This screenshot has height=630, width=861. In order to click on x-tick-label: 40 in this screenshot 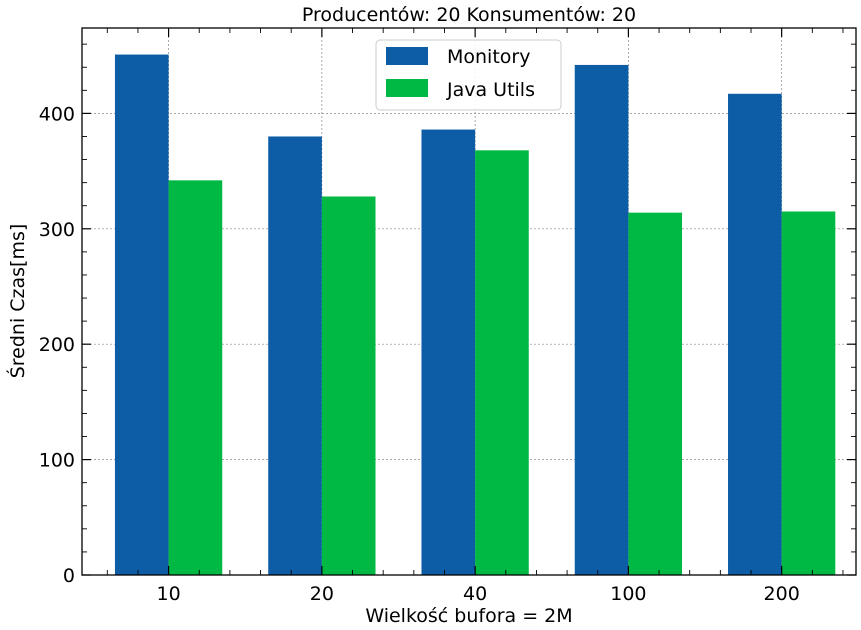, I will do `click(475, 594)`.